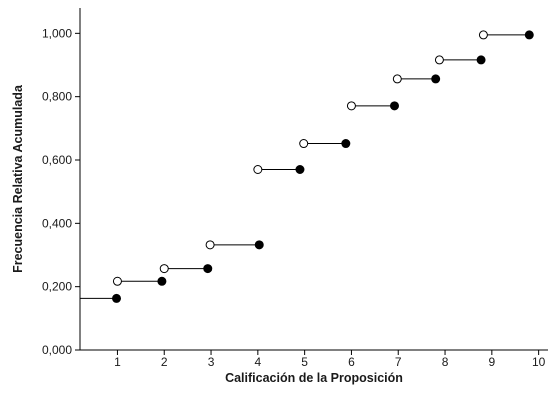  What do you see at coordinates (445, 362) in the screenshot?
I see `x-tick-label: 8` at bounding box center [445, 362].